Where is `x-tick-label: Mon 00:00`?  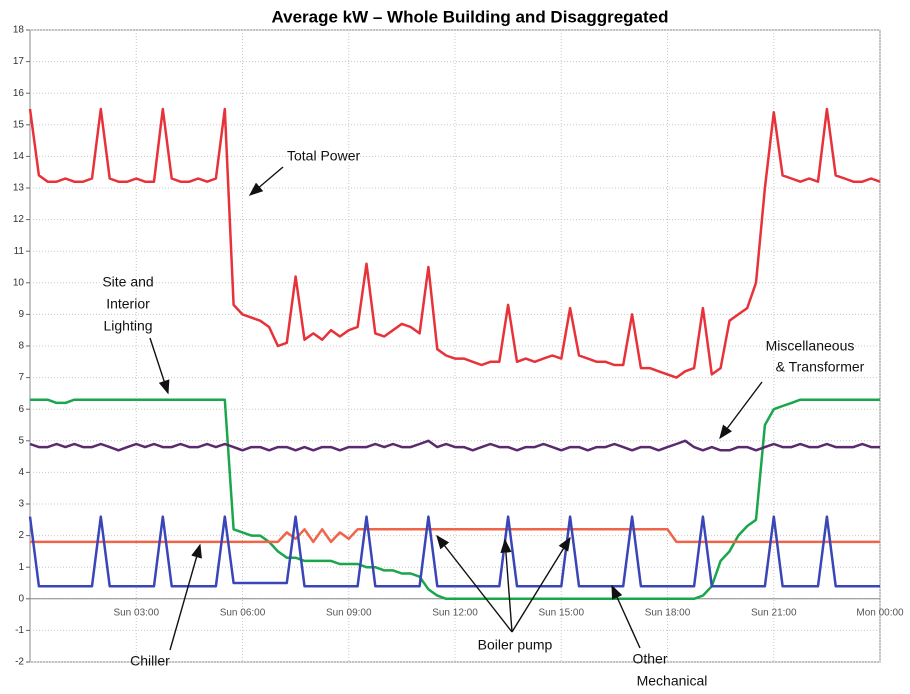 x-tick-label: Mon 00:00 is located at coordinates (880, 612).